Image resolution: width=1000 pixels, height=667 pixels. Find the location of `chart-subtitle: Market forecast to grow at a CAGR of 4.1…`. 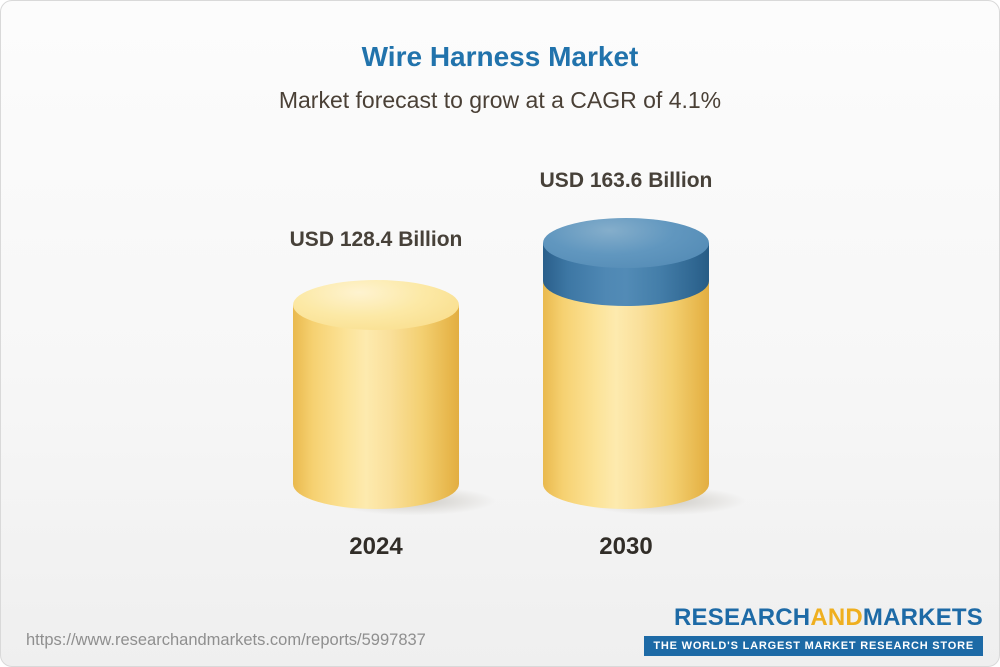

chart-subtitle: Market forecast to grow at a CAGR of 4.1… is located at coordinates (500, 100).